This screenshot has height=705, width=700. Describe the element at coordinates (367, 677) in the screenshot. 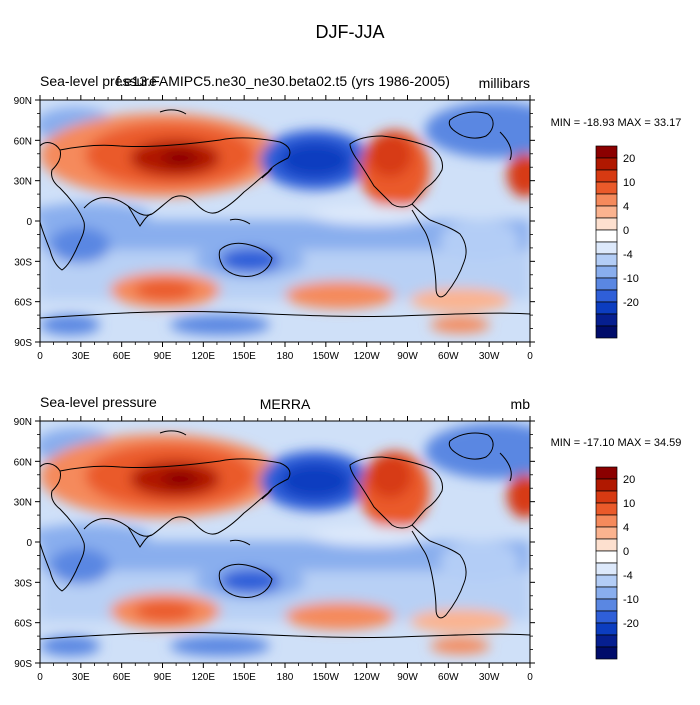

I see `lon-tick-label: 120W` at that location.